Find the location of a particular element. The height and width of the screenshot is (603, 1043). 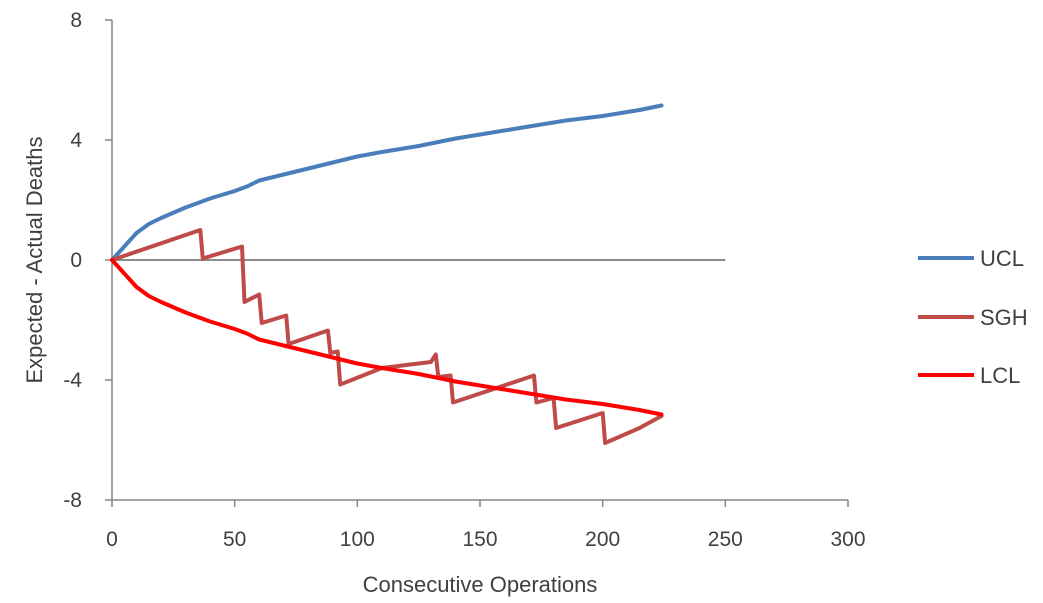

x-tick-label: 50 is located at coordinates (234, 539).